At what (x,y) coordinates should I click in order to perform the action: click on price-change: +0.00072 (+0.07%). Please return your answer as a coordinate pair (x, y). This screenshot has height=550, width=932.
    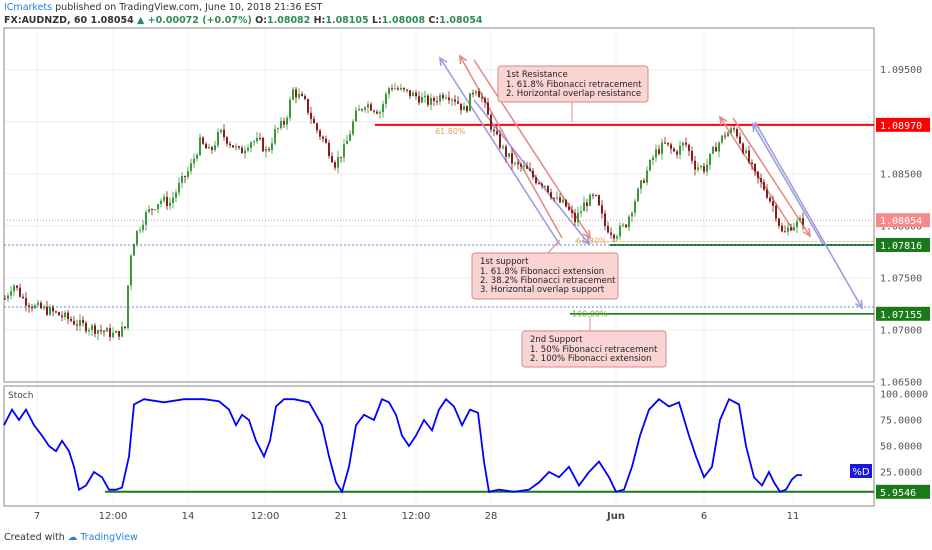
    Looking at the image, I should click on (199, 20).